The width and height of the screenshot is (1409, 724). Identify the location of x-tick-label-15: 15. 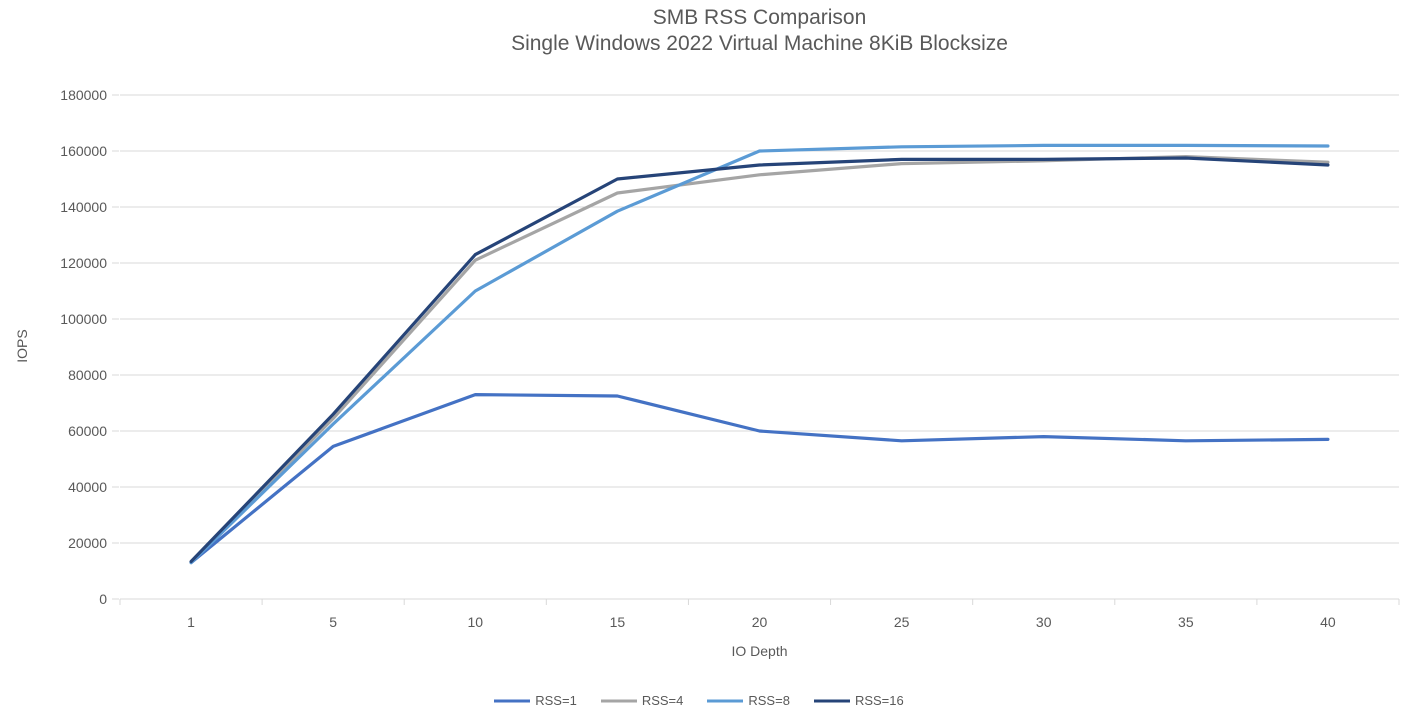
(617, 622).